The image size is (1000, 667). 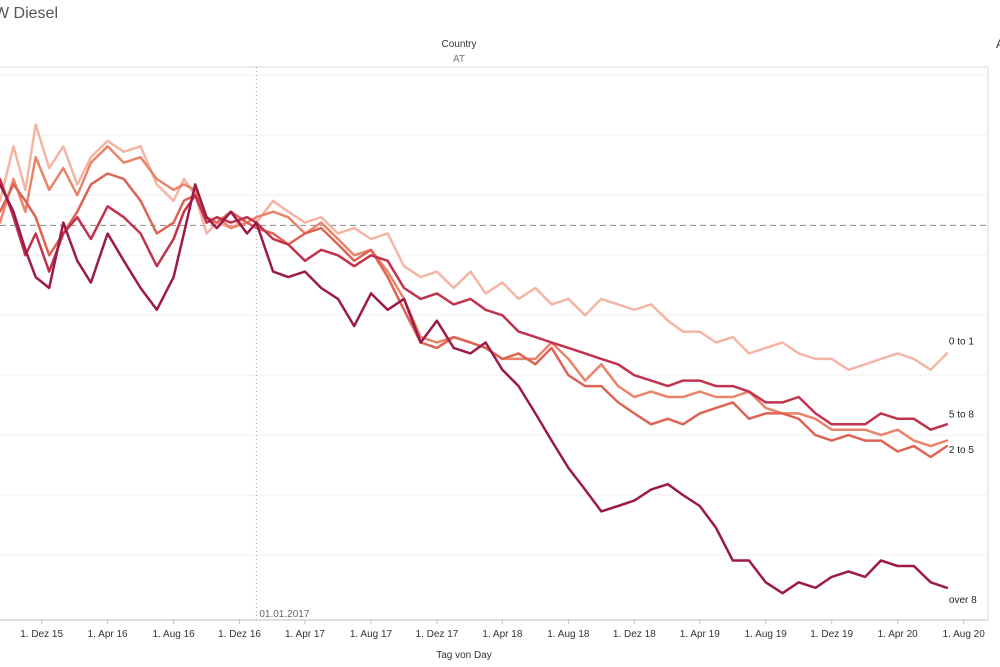 I want to click on x-tick-label: 1. Dez 16, so click(x=239, y=634).